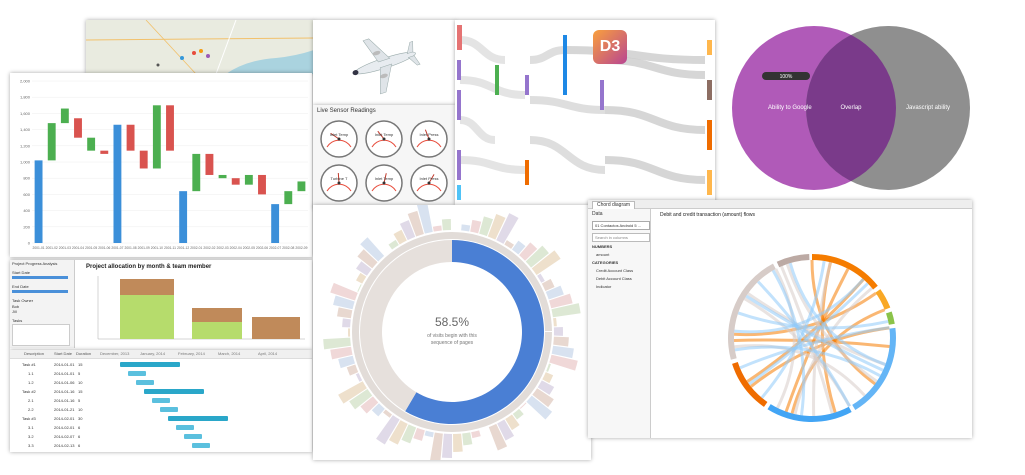 The height and width of the screenshot is (475, 1025). Describe the element at coordinates (603, 254) in the screenshot. I see `measure-item: amount` at that location.